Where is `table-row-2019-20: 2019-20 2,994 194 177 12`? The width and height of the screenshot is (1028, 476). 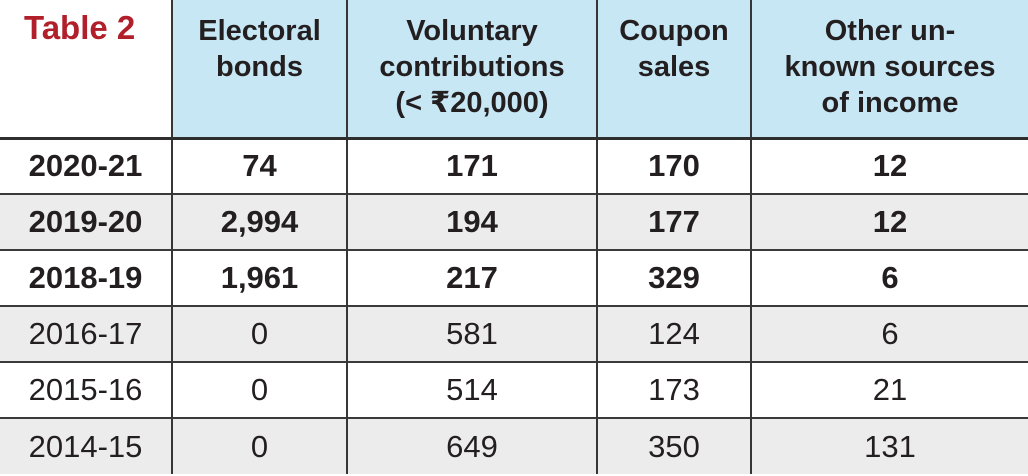
table-row-2019-20: 2019-20 2,994 194 177 12 is located at coordinates (514, 221).